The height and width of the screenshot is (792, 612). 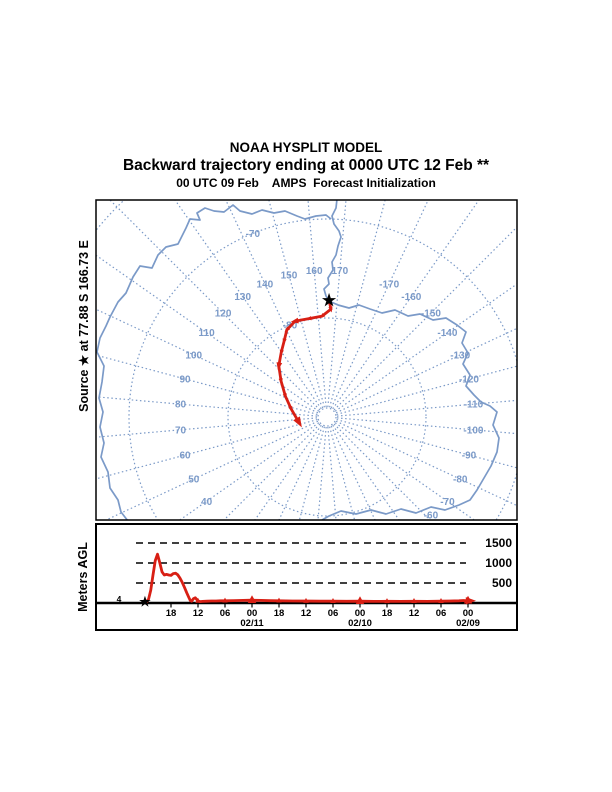 I want to click on height-gridline-label: 500, so click(x=502, y=583).